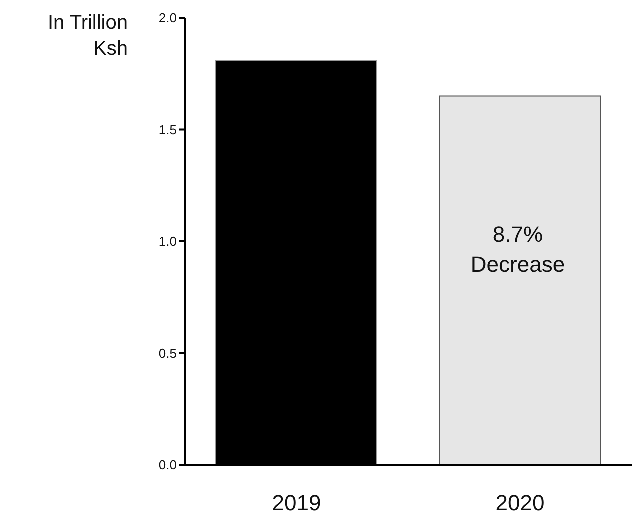 This screenshot has height=521, width=636. What do you see at coordinates (518, 250) in the screenshot?
I see `annotation: 8.7% Decrease` at bounding box center [518, 250].